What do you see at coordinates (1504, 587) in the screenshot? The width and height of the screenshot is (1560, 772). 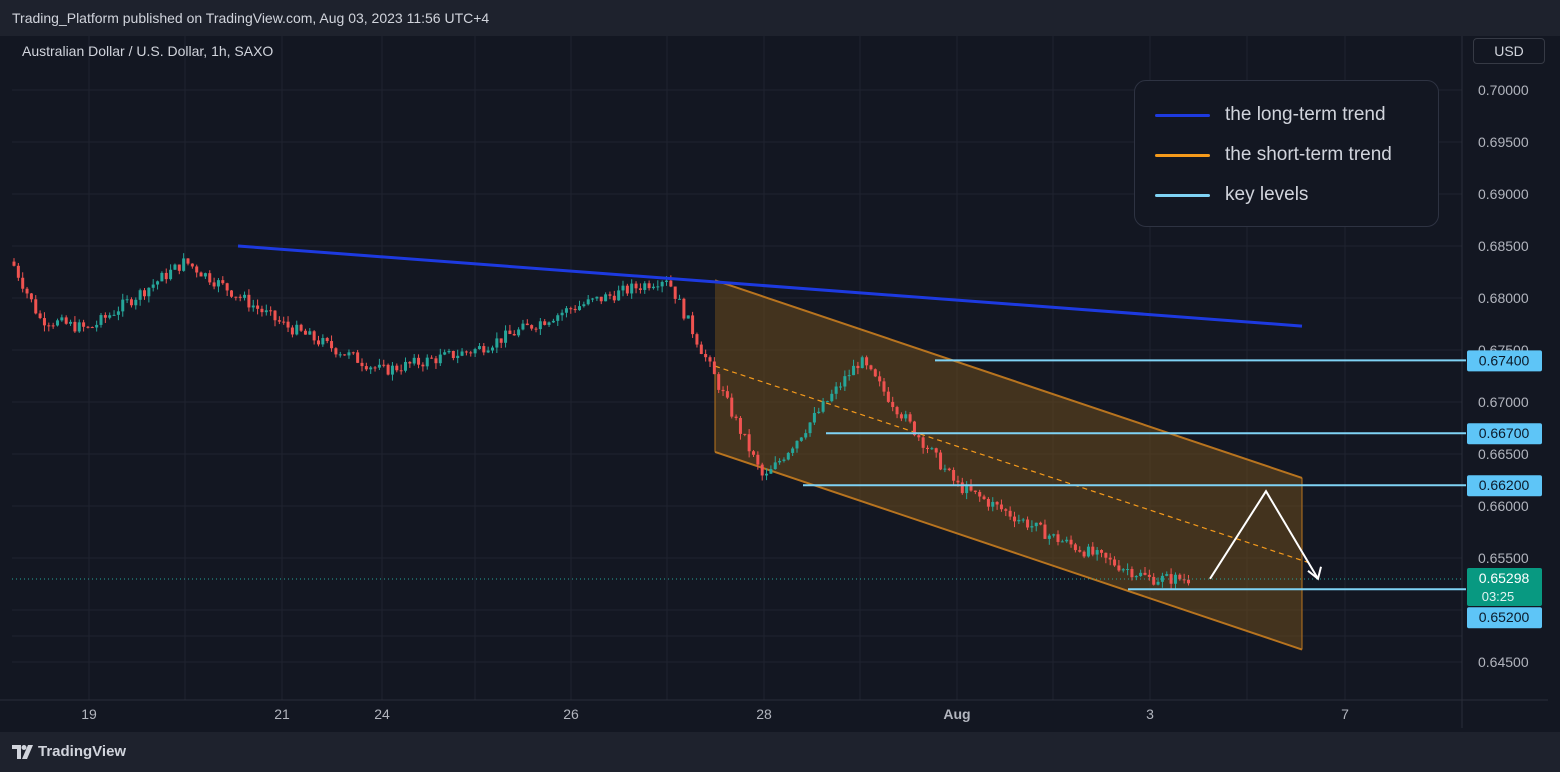 I see `last-price-label-bg` at bounding box center [1504, 587].